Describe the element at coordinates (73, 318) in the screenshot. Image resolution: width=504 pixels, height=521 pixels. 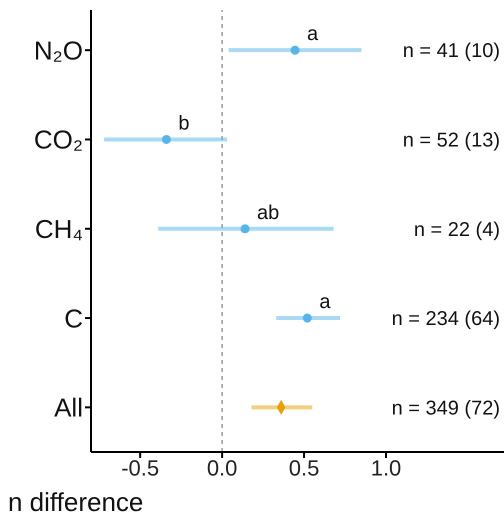
I see `y-tick-label: C` at that location.